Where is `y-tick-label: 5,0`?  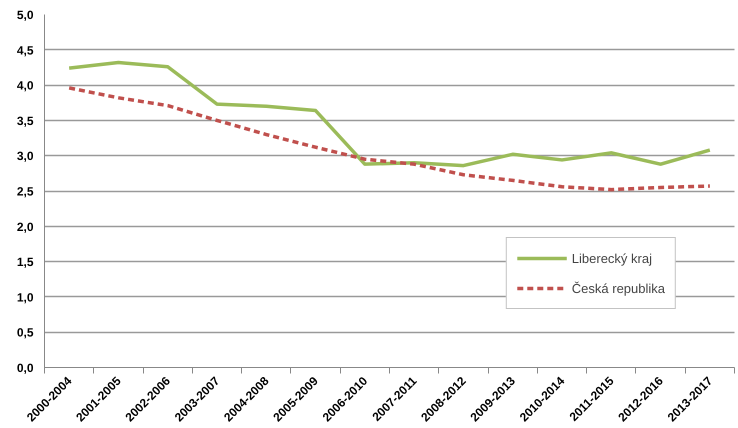 y-tick-label: 5,0 is located at coordinates (25, 15).